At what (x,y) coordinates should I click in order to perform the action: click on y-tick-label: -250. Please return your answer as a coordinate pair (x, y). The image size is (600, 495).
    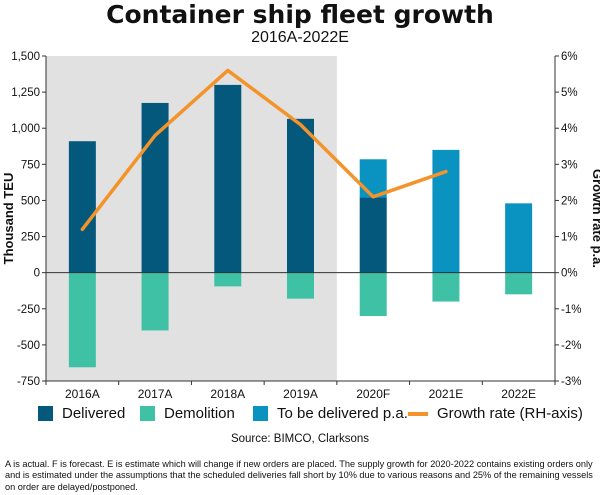
    Looking at the image, I should click on (28, 310).